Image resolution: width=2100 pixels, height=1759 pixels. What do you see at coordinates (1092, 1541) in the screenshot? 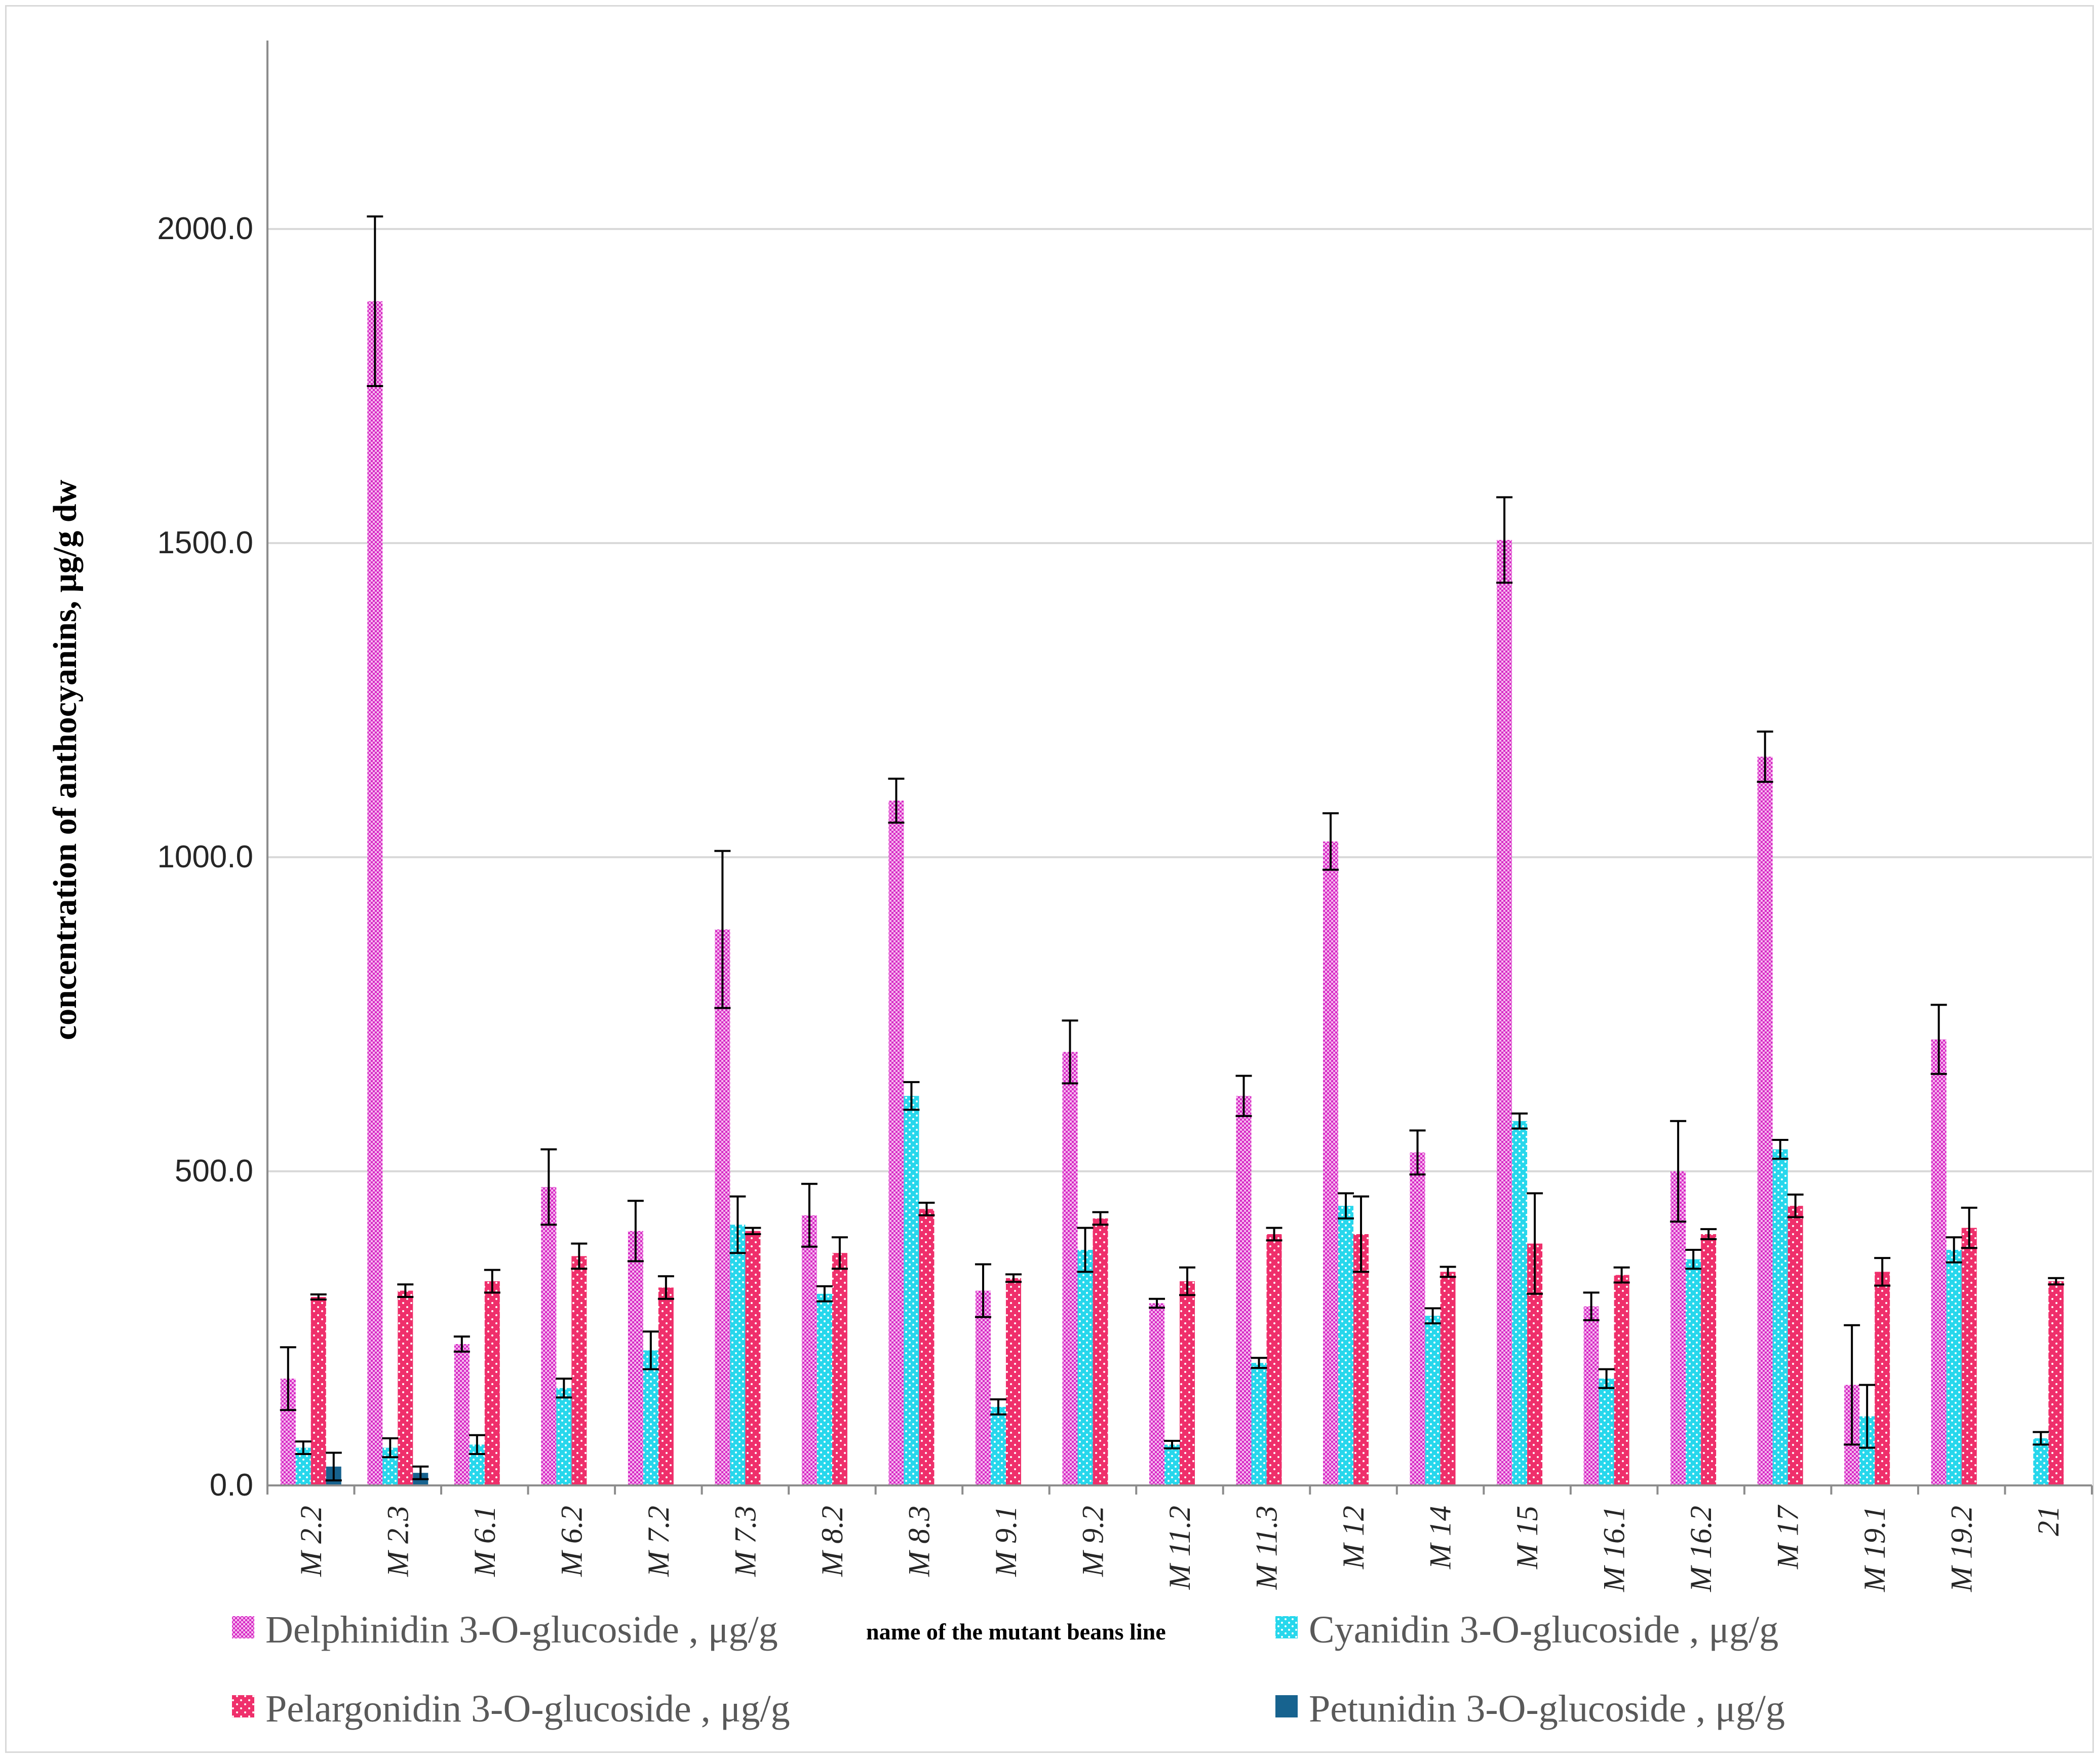
I see `x-tick-label: M 9.2` at bounding box center [1092, 1541].